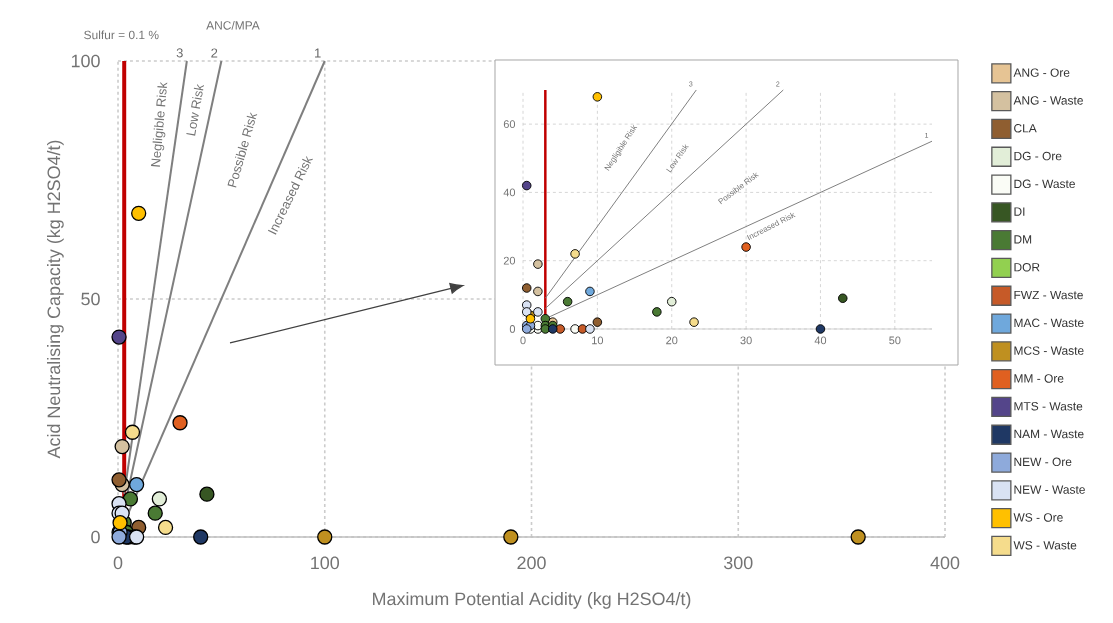 Image resolution: width=1113 pixels, height=623 pixels. What do you see at coordinates (1043, 462) in the screenshot?
I see `legend-label: NEW - Ore` at bounding box center [1043, 462].